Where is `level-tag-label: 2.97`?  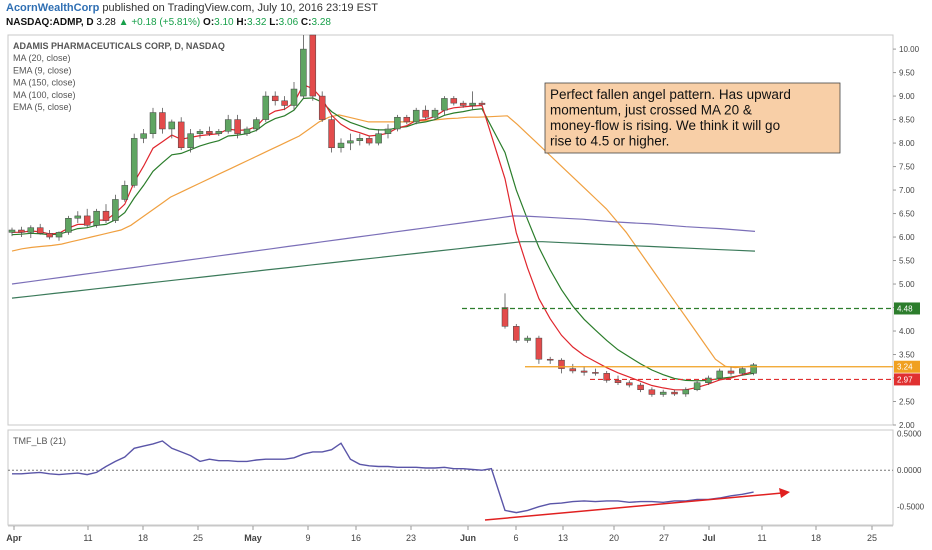
level-tag-label: 2.97 is located at coordinates (905, 379).